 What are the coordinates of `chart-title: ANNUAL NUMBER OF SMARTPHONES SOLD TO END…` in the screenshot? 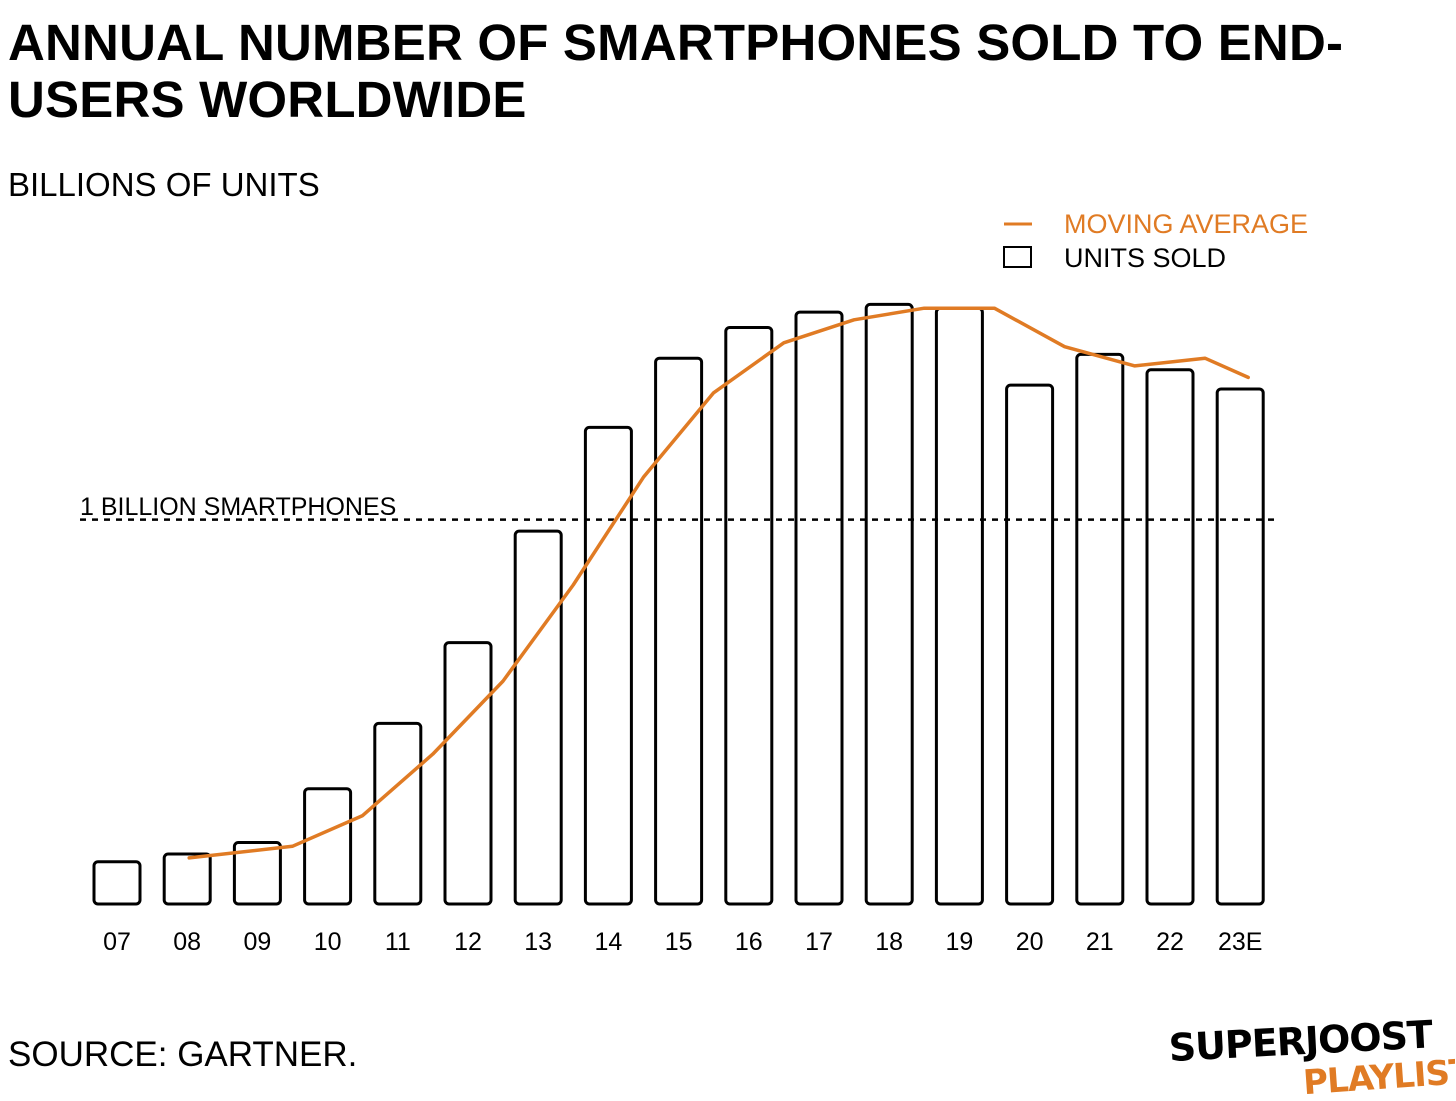 It's located at (676, 71).